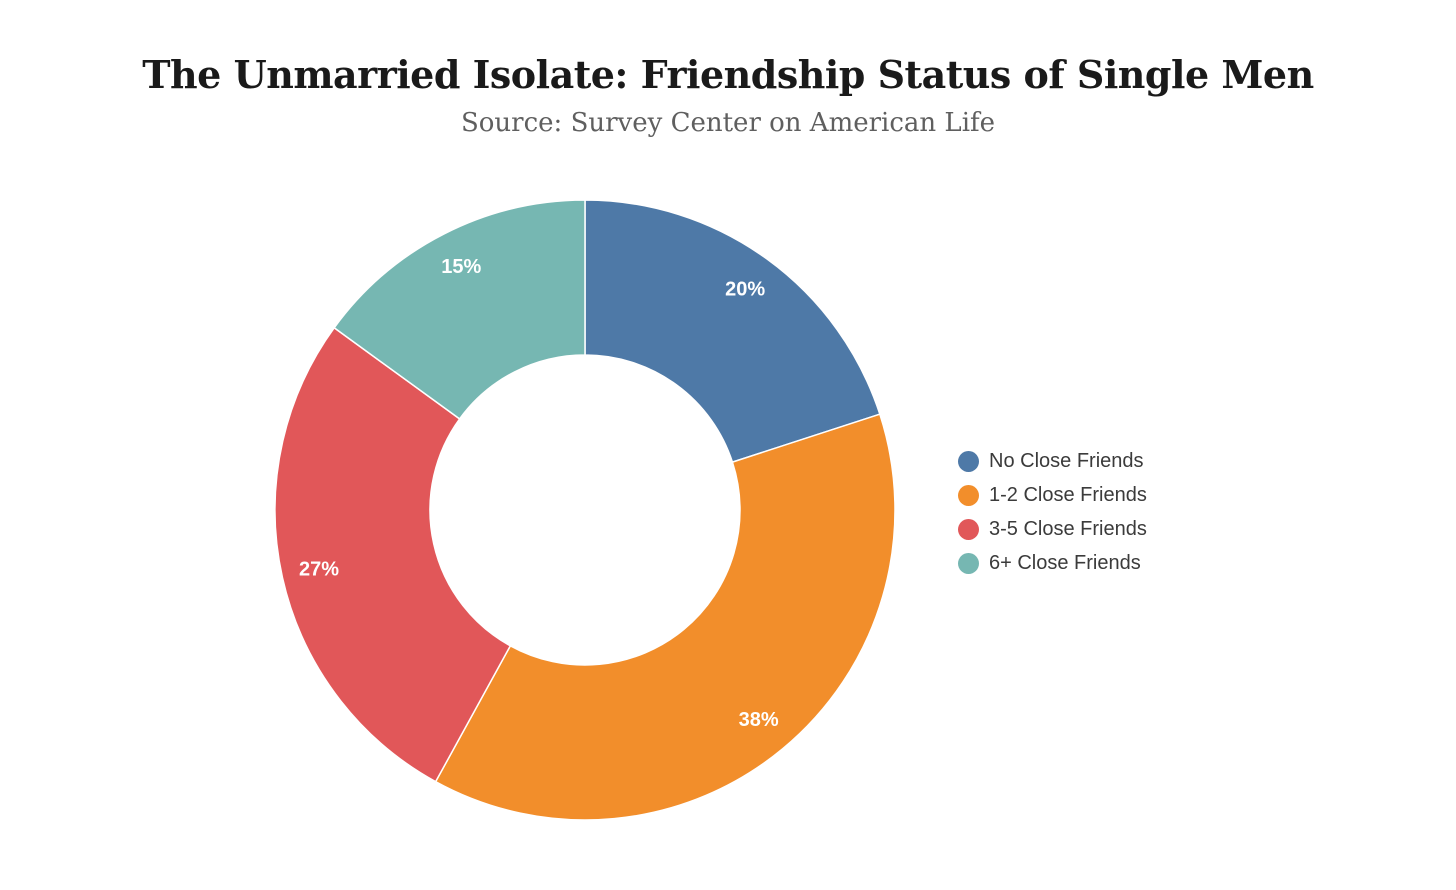  I want to click on data-label-3-5-close-friends: 27%, so click(319, 569).